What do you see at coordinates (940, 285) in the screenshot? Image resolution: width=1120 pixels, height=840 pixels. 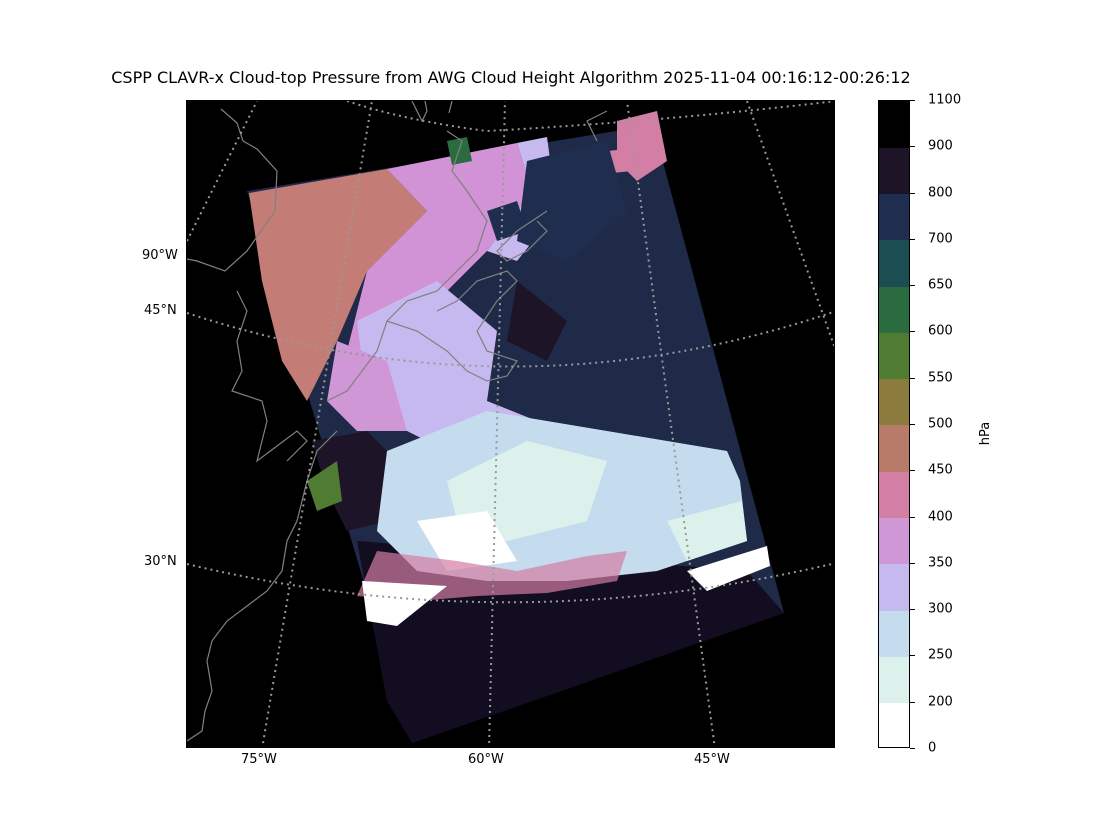 I see `colorbar-tick-label: 650` at bounding box center [940, 285].